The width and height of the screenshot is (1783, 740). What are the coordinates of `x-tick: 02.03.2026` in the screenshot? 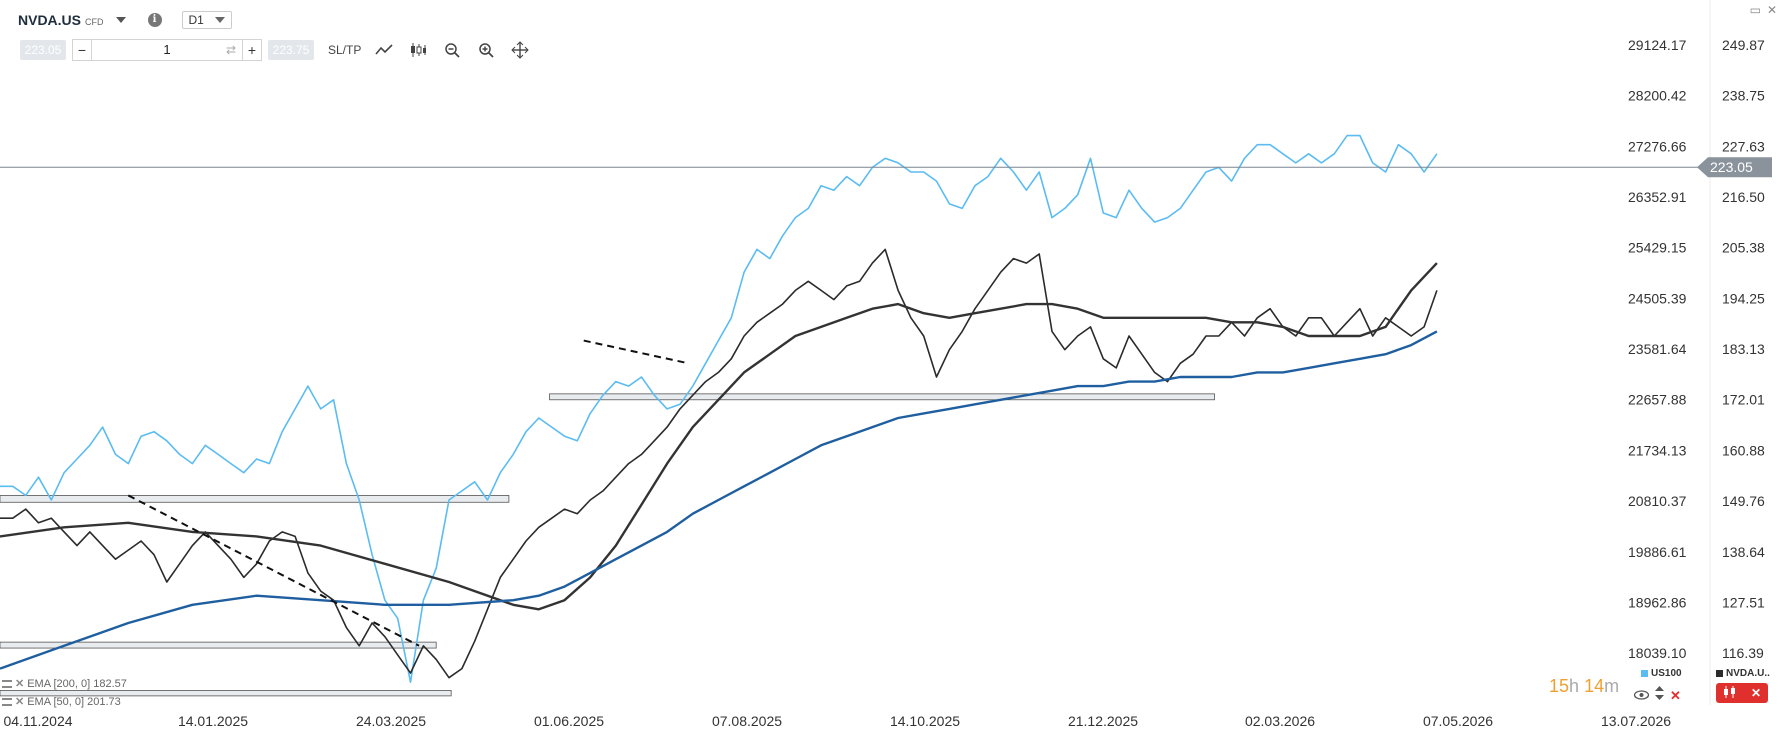 It's located at (1280, 721).